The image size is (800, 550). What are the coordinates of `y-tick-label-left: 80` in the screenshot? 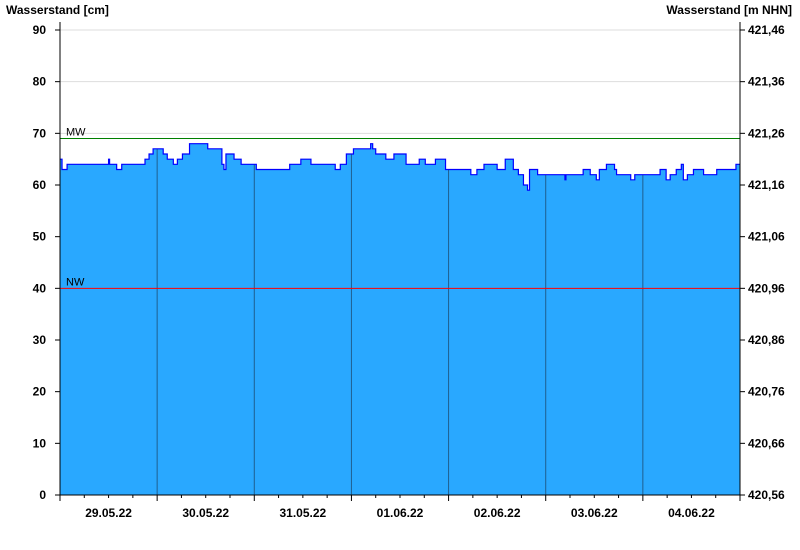 It's located at (40, 82).